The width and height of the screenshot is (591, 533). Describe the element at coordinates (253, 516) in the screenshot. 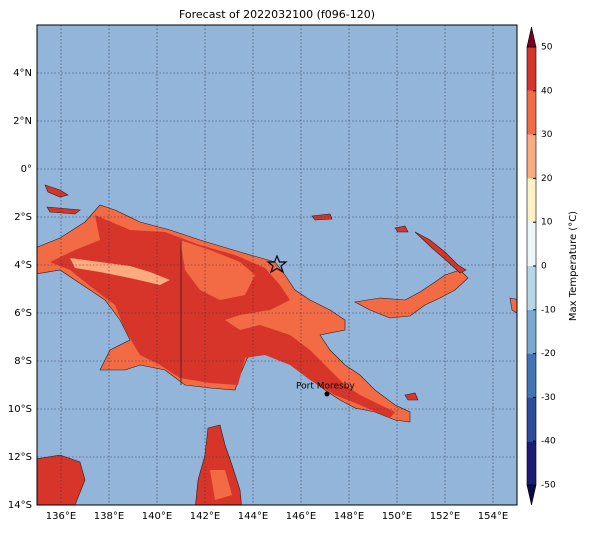

I see `x-tick-label: 144°E` at that location.